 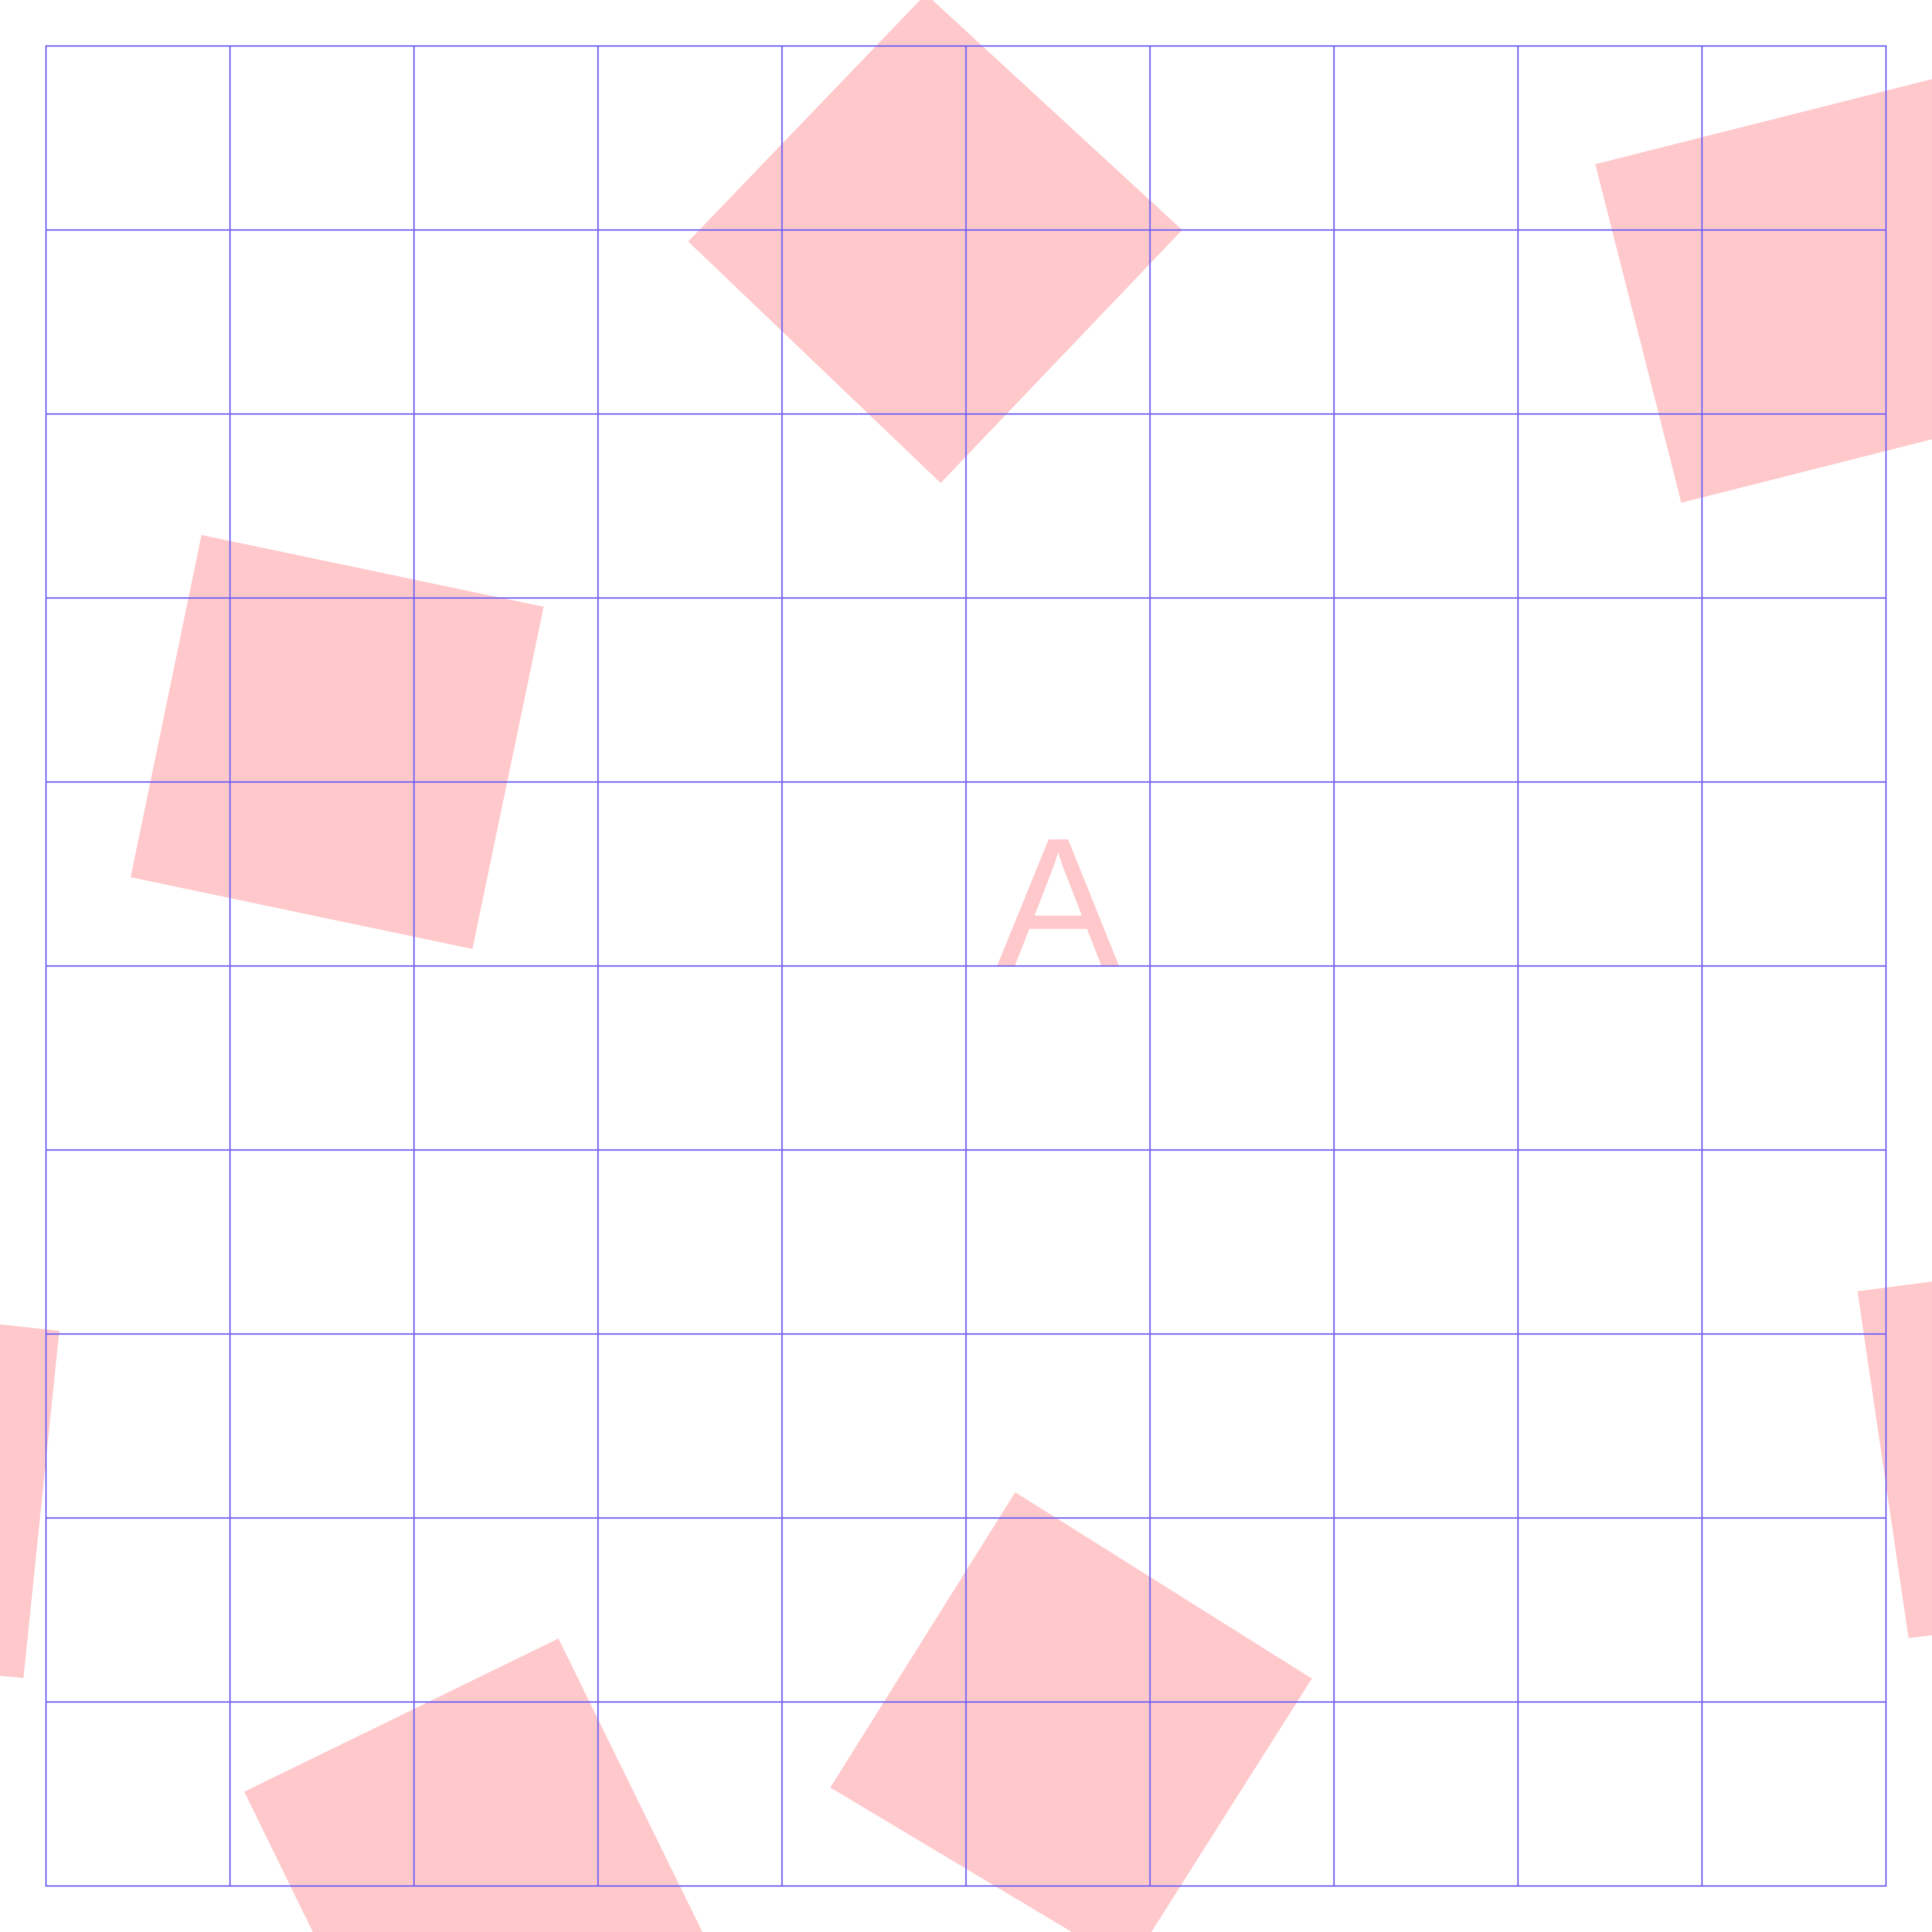 I want to click on rotated-square-bottom-left, so click(x=473, y=1785).